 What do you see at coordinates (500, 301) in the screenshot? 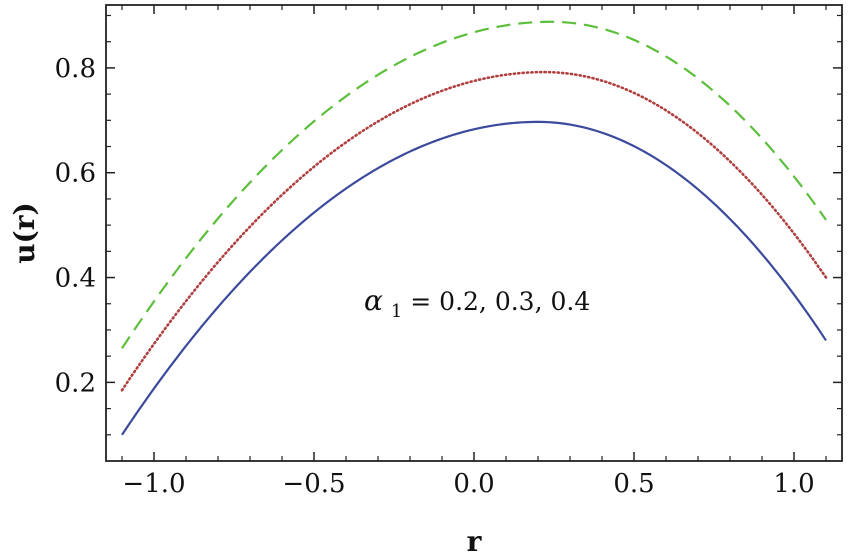
I see `alpha-values: = 0.2, 0.3, 0.4` at bounding box center [500, 301].